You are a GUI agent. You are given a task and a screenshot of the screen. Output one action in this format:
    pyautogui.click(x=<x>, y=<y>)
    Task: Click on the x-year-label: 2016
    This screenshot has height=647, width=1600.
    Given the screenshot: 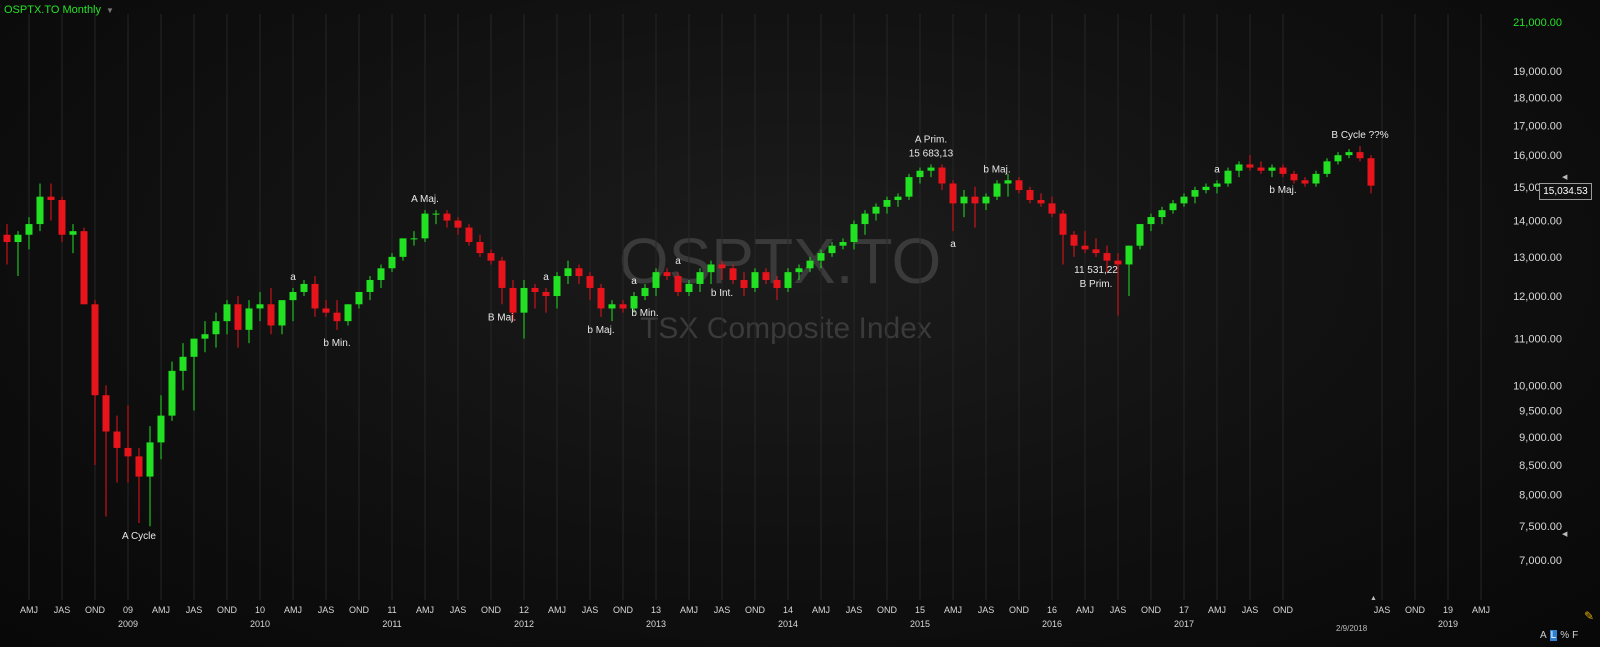 What is the action you would take?
    pyautogui.click(x=1052, y=624)
    